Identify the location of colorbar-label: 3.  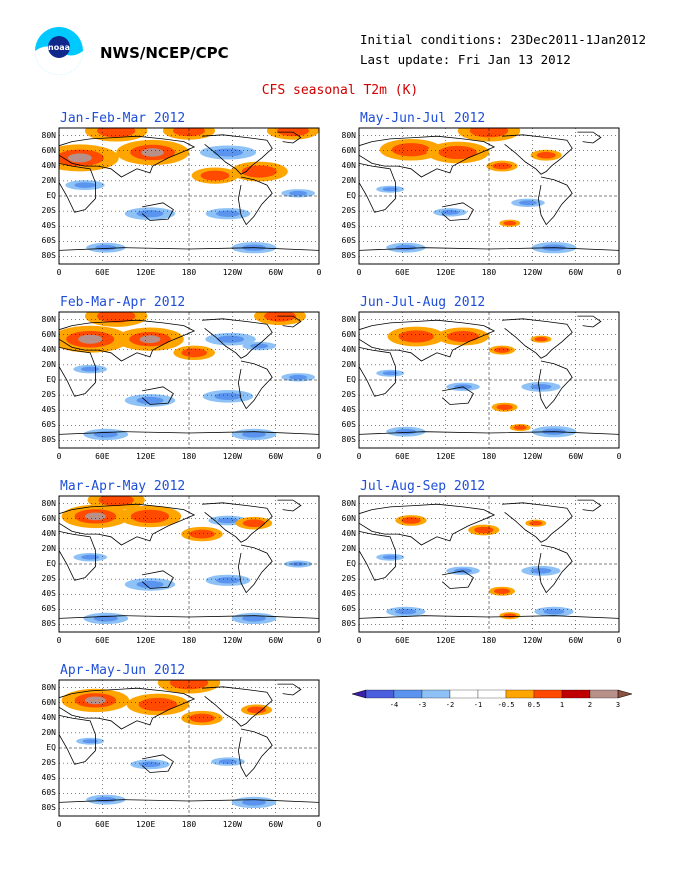
(618, 705).